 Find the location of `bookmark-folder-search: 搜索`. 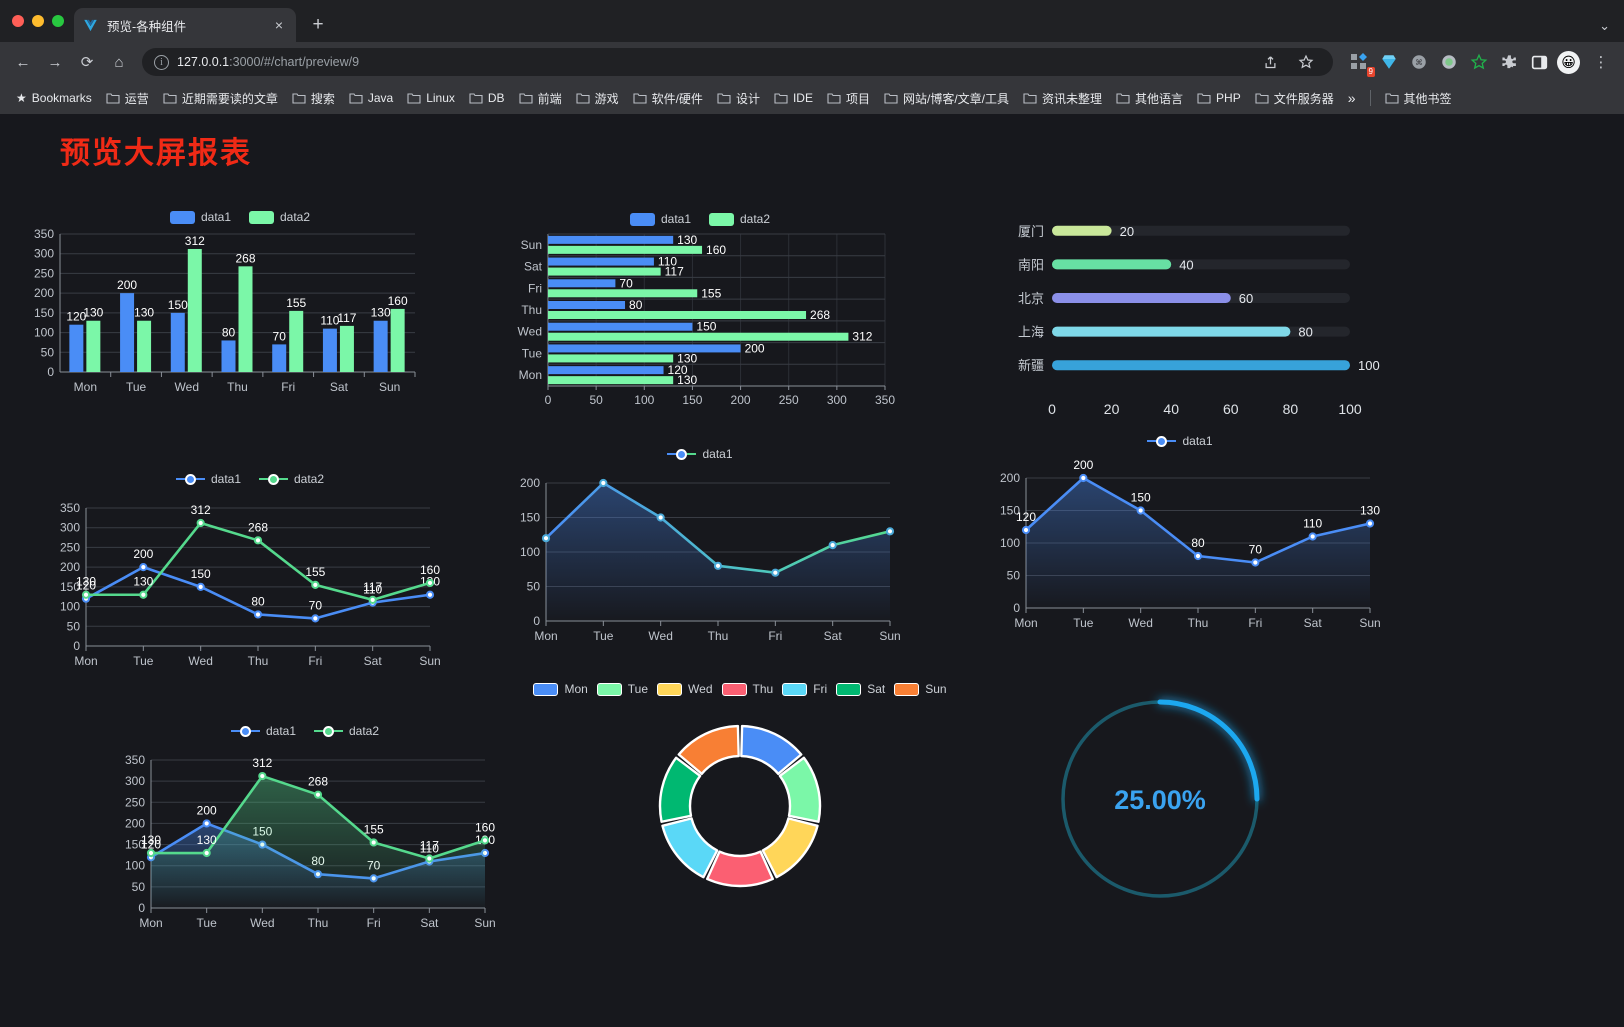

bookmark-folder-search: 搜索 is located at coordinates (313, 98).